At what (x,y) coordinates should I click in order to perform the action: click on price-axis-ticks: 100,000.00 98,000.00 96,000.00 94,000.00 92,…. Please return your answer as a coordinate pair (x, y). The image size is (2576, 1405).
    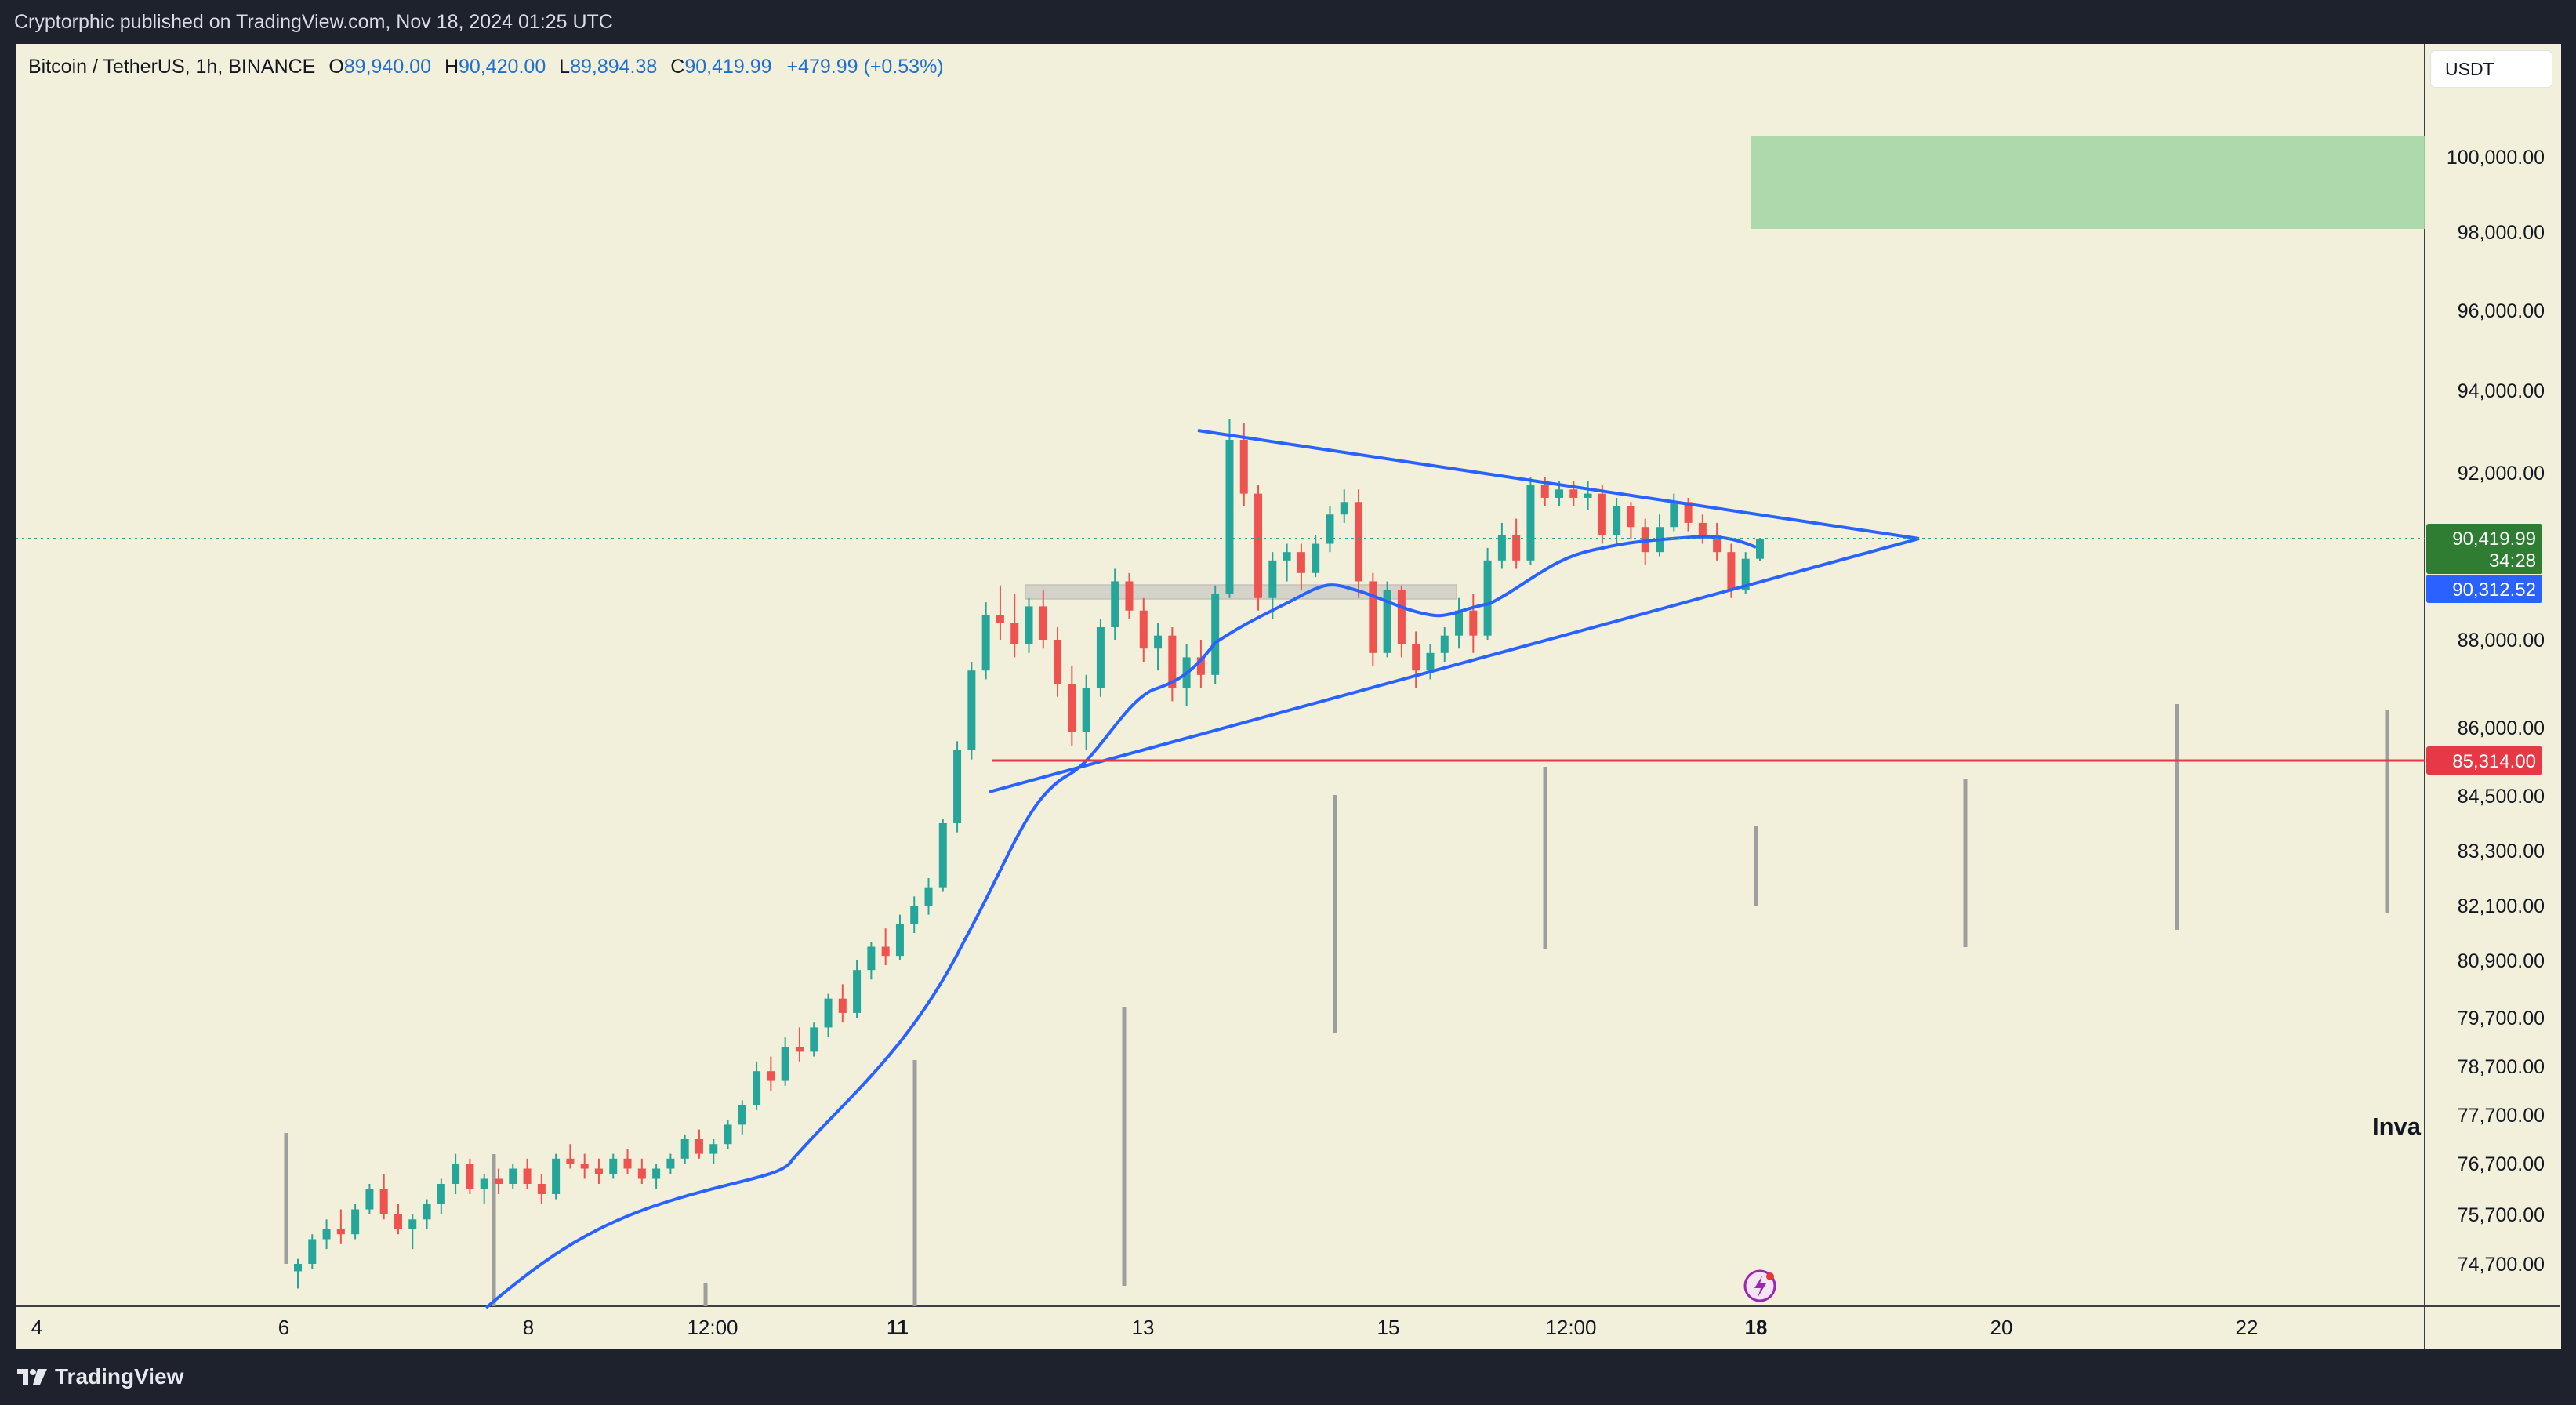
    Looking at the image, I should click on (2496, 711).